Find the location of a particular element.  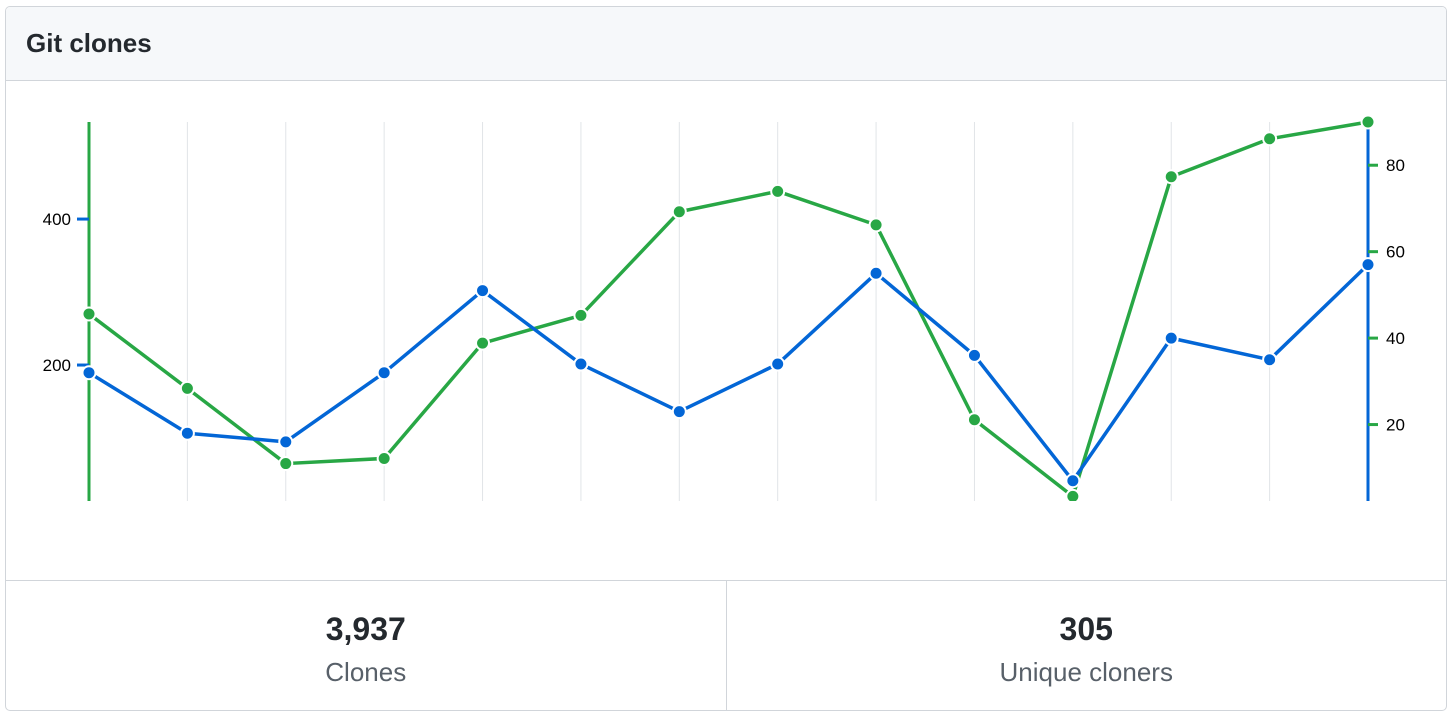

right-tick-label: 80 is located at coordinates (1395, 165).